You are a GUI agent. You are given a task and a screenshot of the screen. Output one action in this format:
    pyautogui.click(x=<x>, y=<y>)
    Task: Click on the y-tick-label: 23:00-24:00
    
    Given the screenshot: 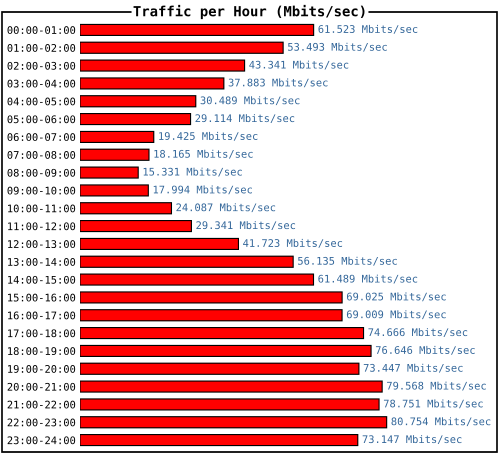 What is the action you would take?
    pyautogui.click(x=42, y=440)
    